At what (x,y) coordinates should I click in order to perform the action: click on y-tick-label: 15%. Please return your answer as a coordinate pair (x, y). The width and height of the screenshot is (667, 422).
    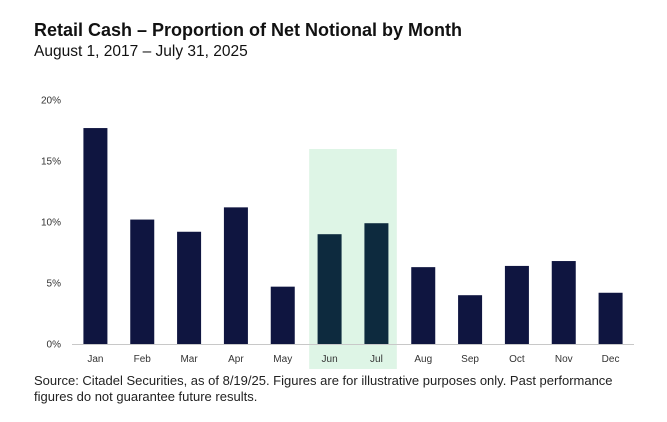
    Looking at the image, I should click on (51, 162).